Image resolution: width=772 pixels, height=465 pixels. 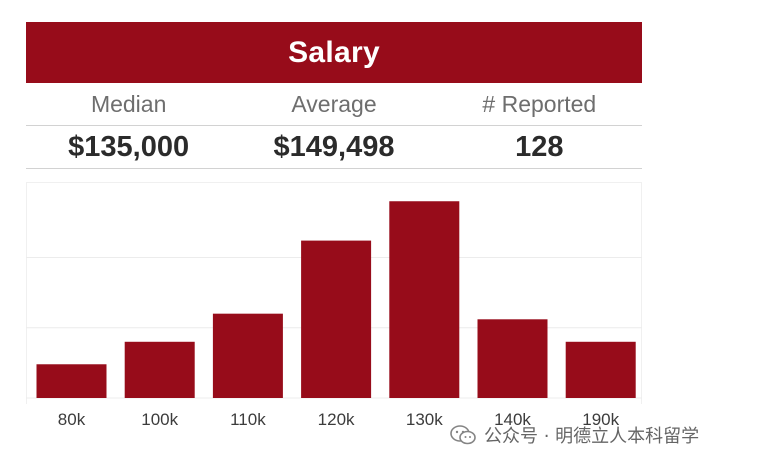 What do you see at coordinates (334, 168) in the screenshot?
I see `stats-divider-bottom` at bounding box center [334, 168].